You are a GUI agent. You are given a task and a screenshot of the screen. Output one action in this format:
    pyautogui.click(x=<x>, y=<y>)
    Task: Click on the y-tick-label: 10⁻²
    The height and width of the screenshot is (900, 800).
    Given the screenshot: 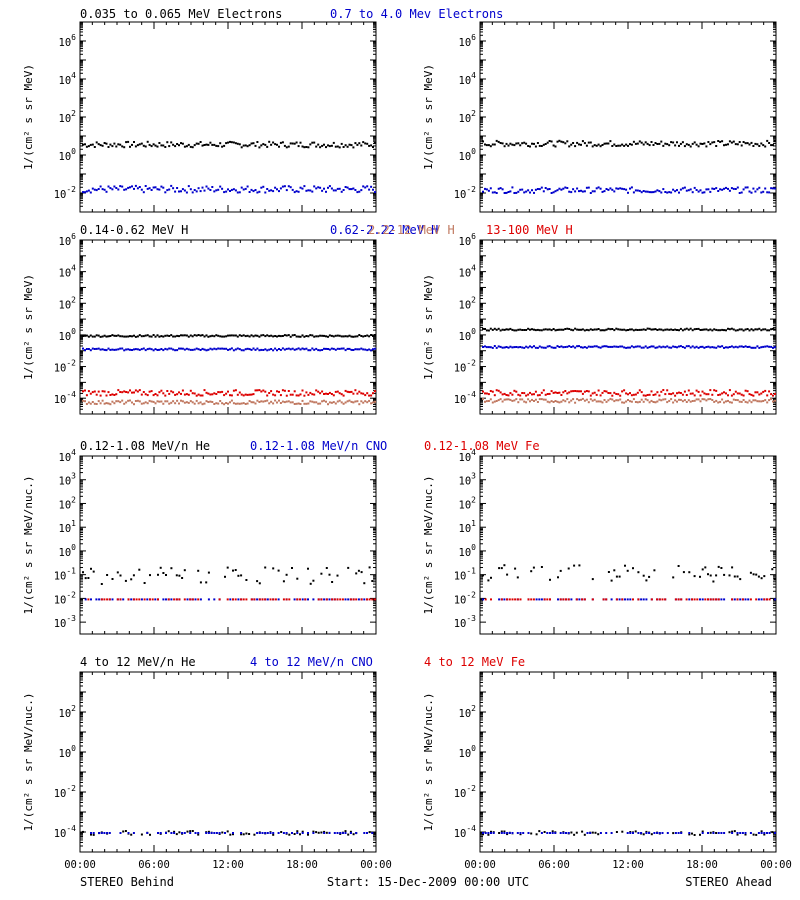 What is the action you would take?
    pyautogui.click(x=65, y=792)
    